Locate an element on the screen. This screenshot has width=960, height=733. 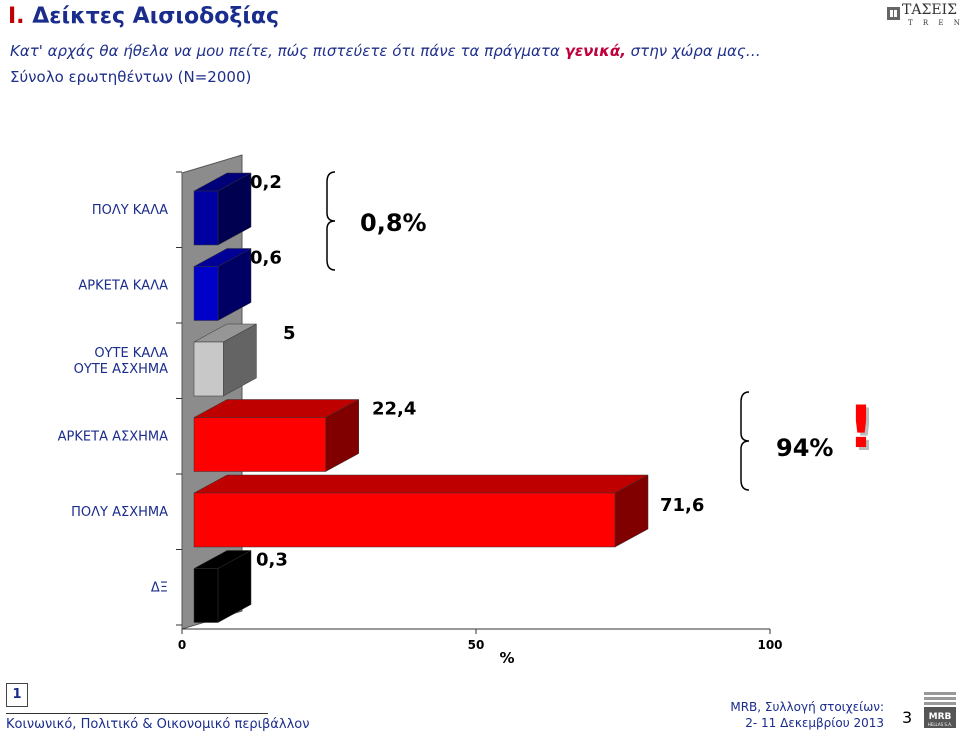
annotation-negative: 94% is located at coordinates (804, 448).